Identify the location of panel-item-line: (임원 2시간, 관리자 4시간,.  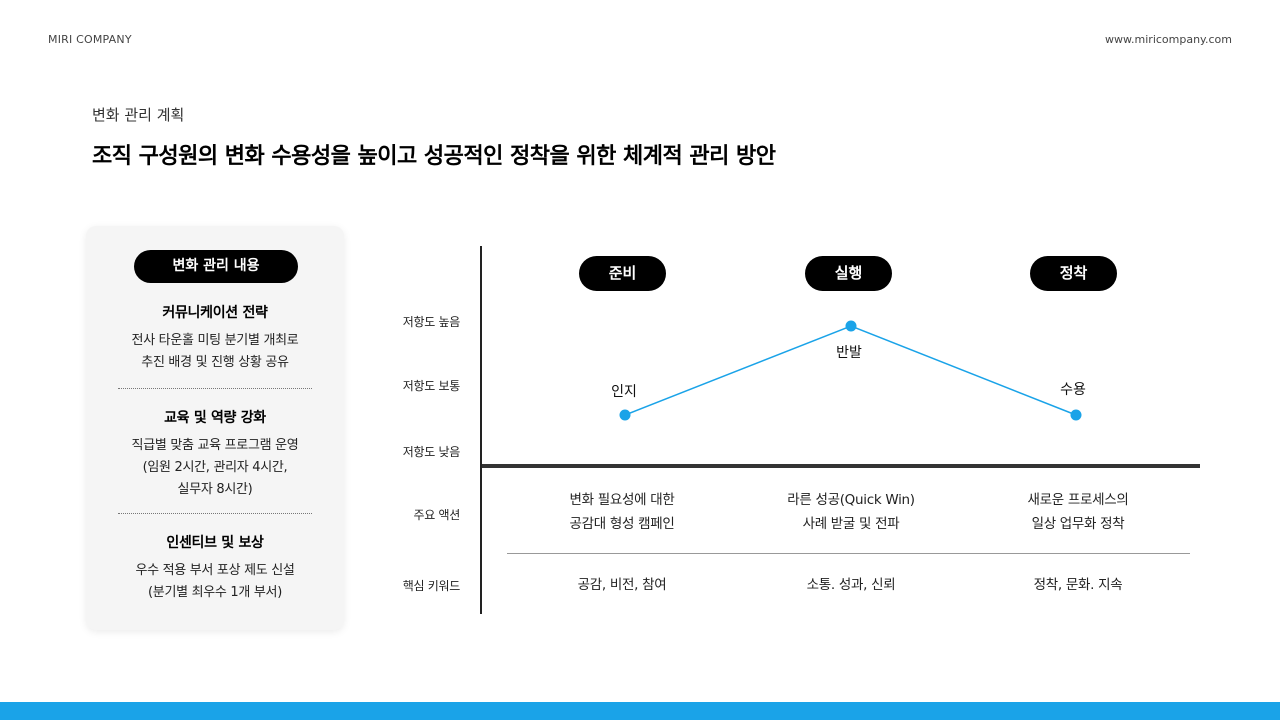
(215, 467).